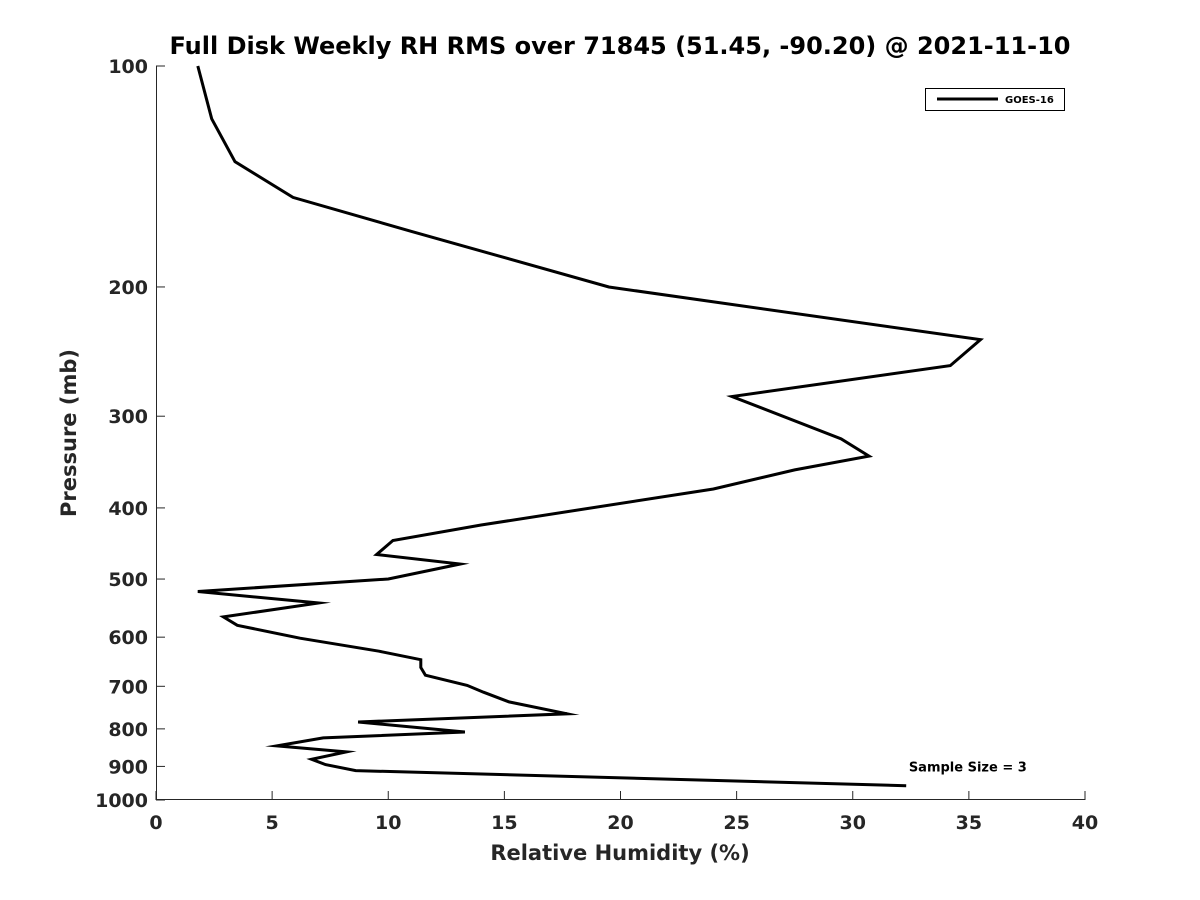 This screenshot has width=1200, height=900. What do you see at coordinates (69, 433) in the screenshot?
I see `y-axis-label: Pressure (mb)` at bounding box center [69, 433].